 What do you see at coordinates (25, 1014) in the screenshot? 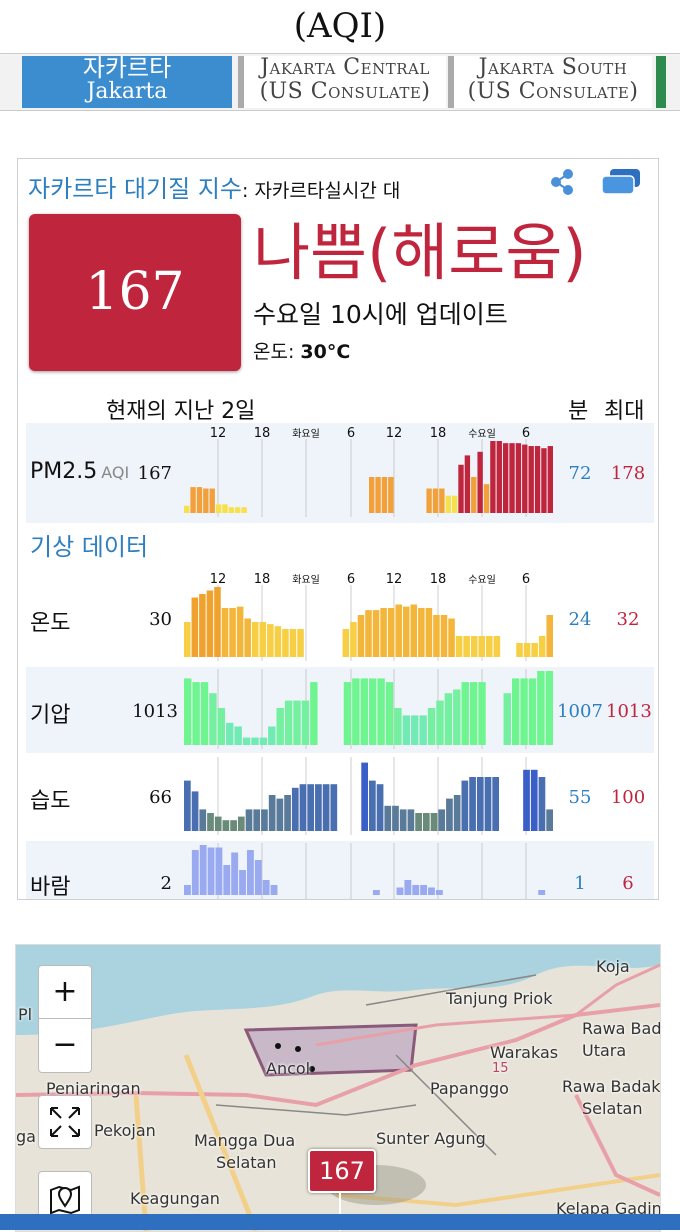
I see `map-label: Pl` at bounding box center [25, 1014].